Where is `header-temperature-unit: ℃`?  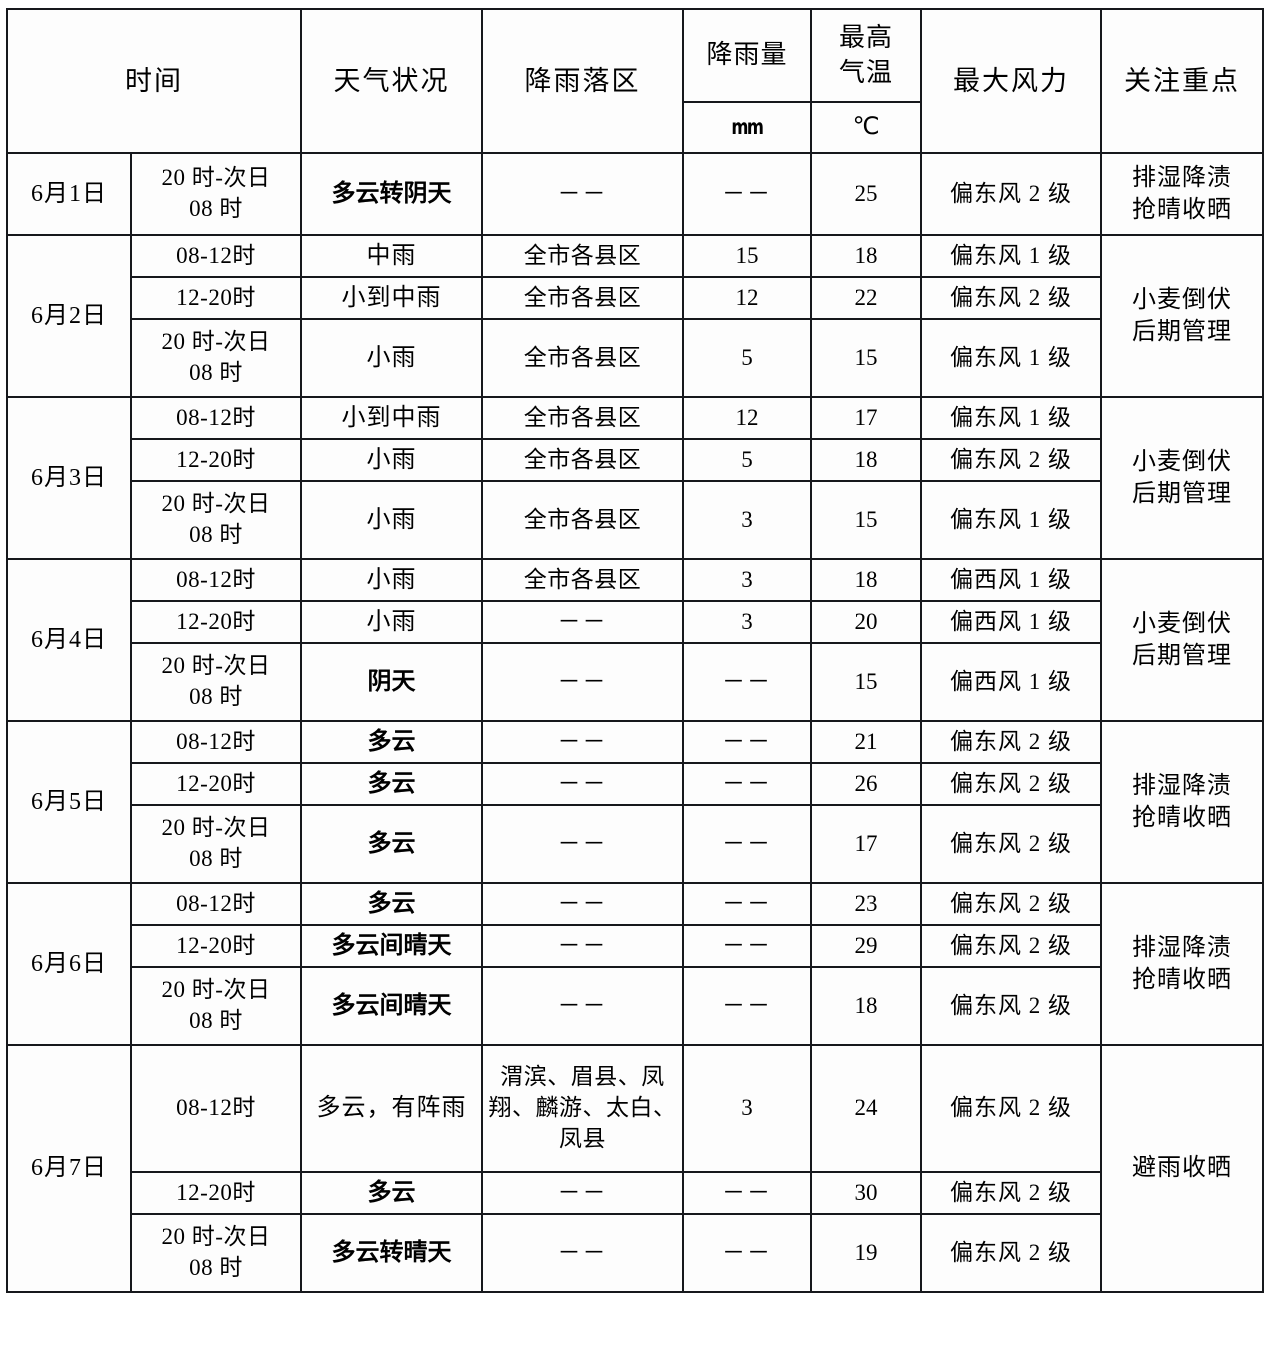 header-temperature-unit: ℃ is located at coordinates (866, 127).